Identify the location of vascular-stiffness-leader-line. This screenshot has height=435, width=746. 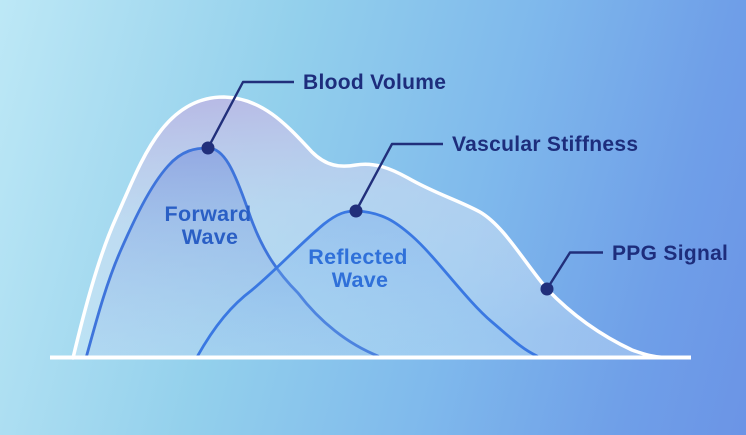
(398, 177).